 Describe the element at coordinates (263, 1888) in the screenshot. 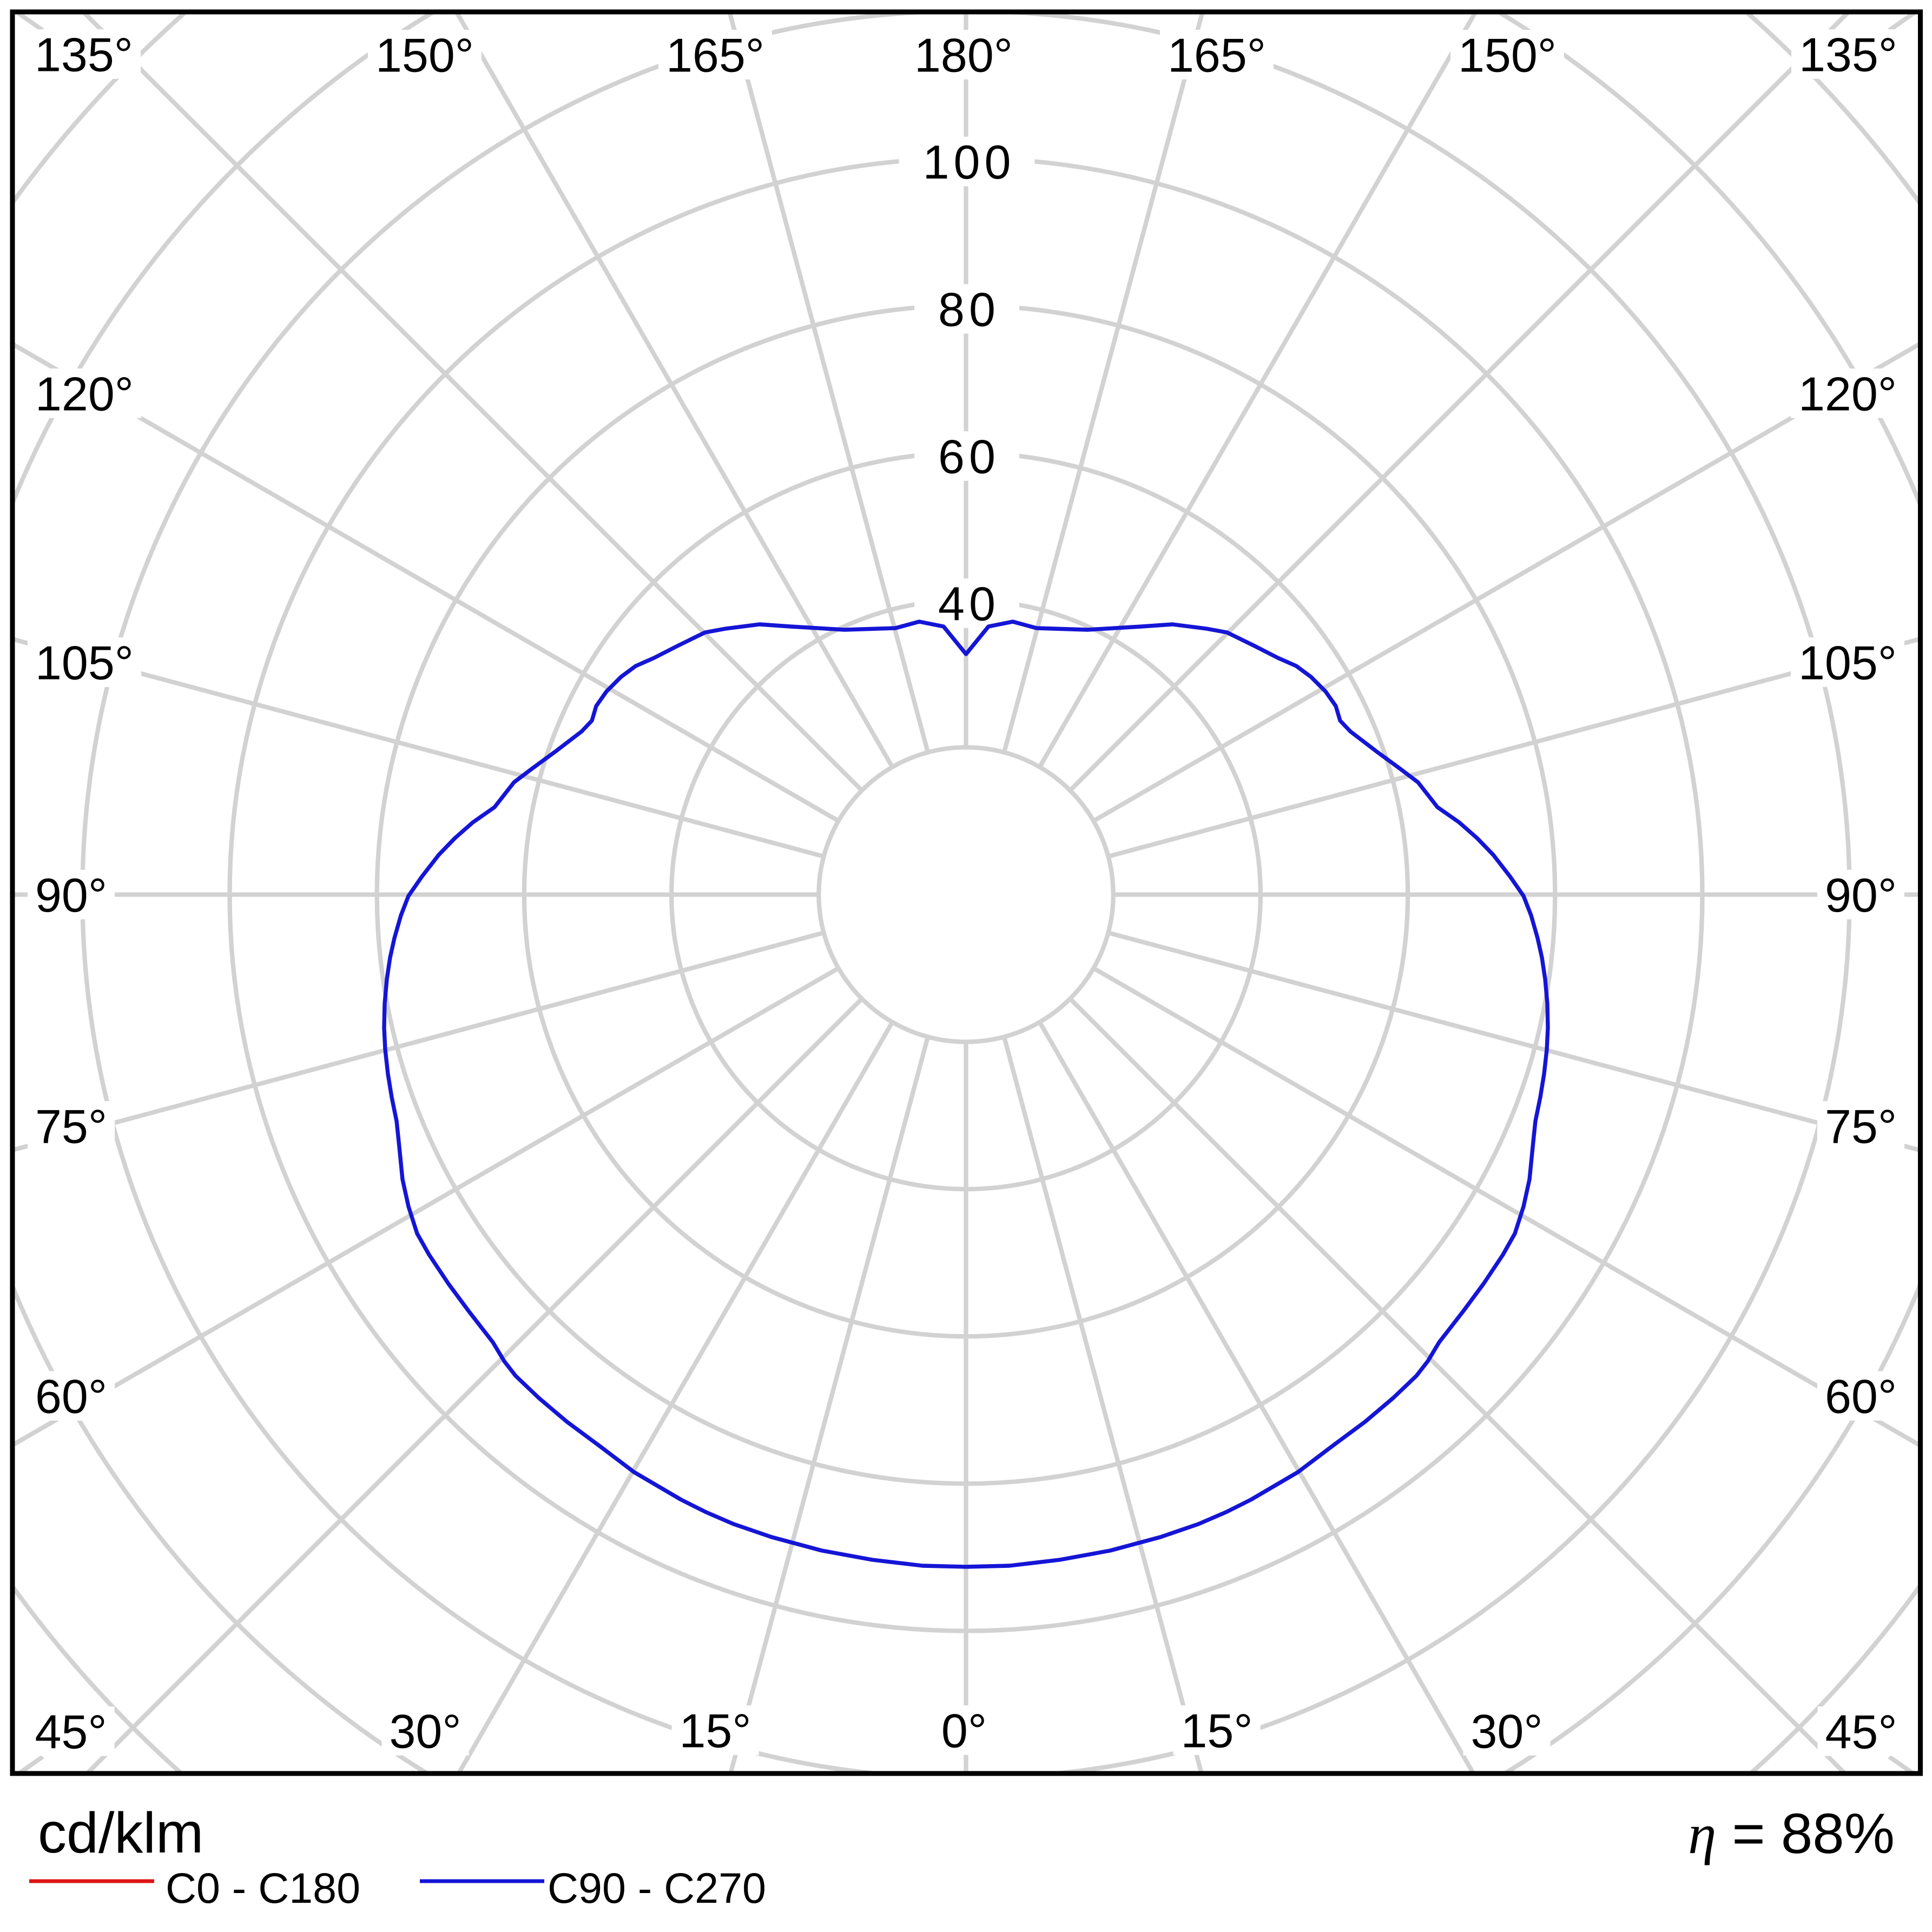

I see `svg-text: C0 - C180` at that location.